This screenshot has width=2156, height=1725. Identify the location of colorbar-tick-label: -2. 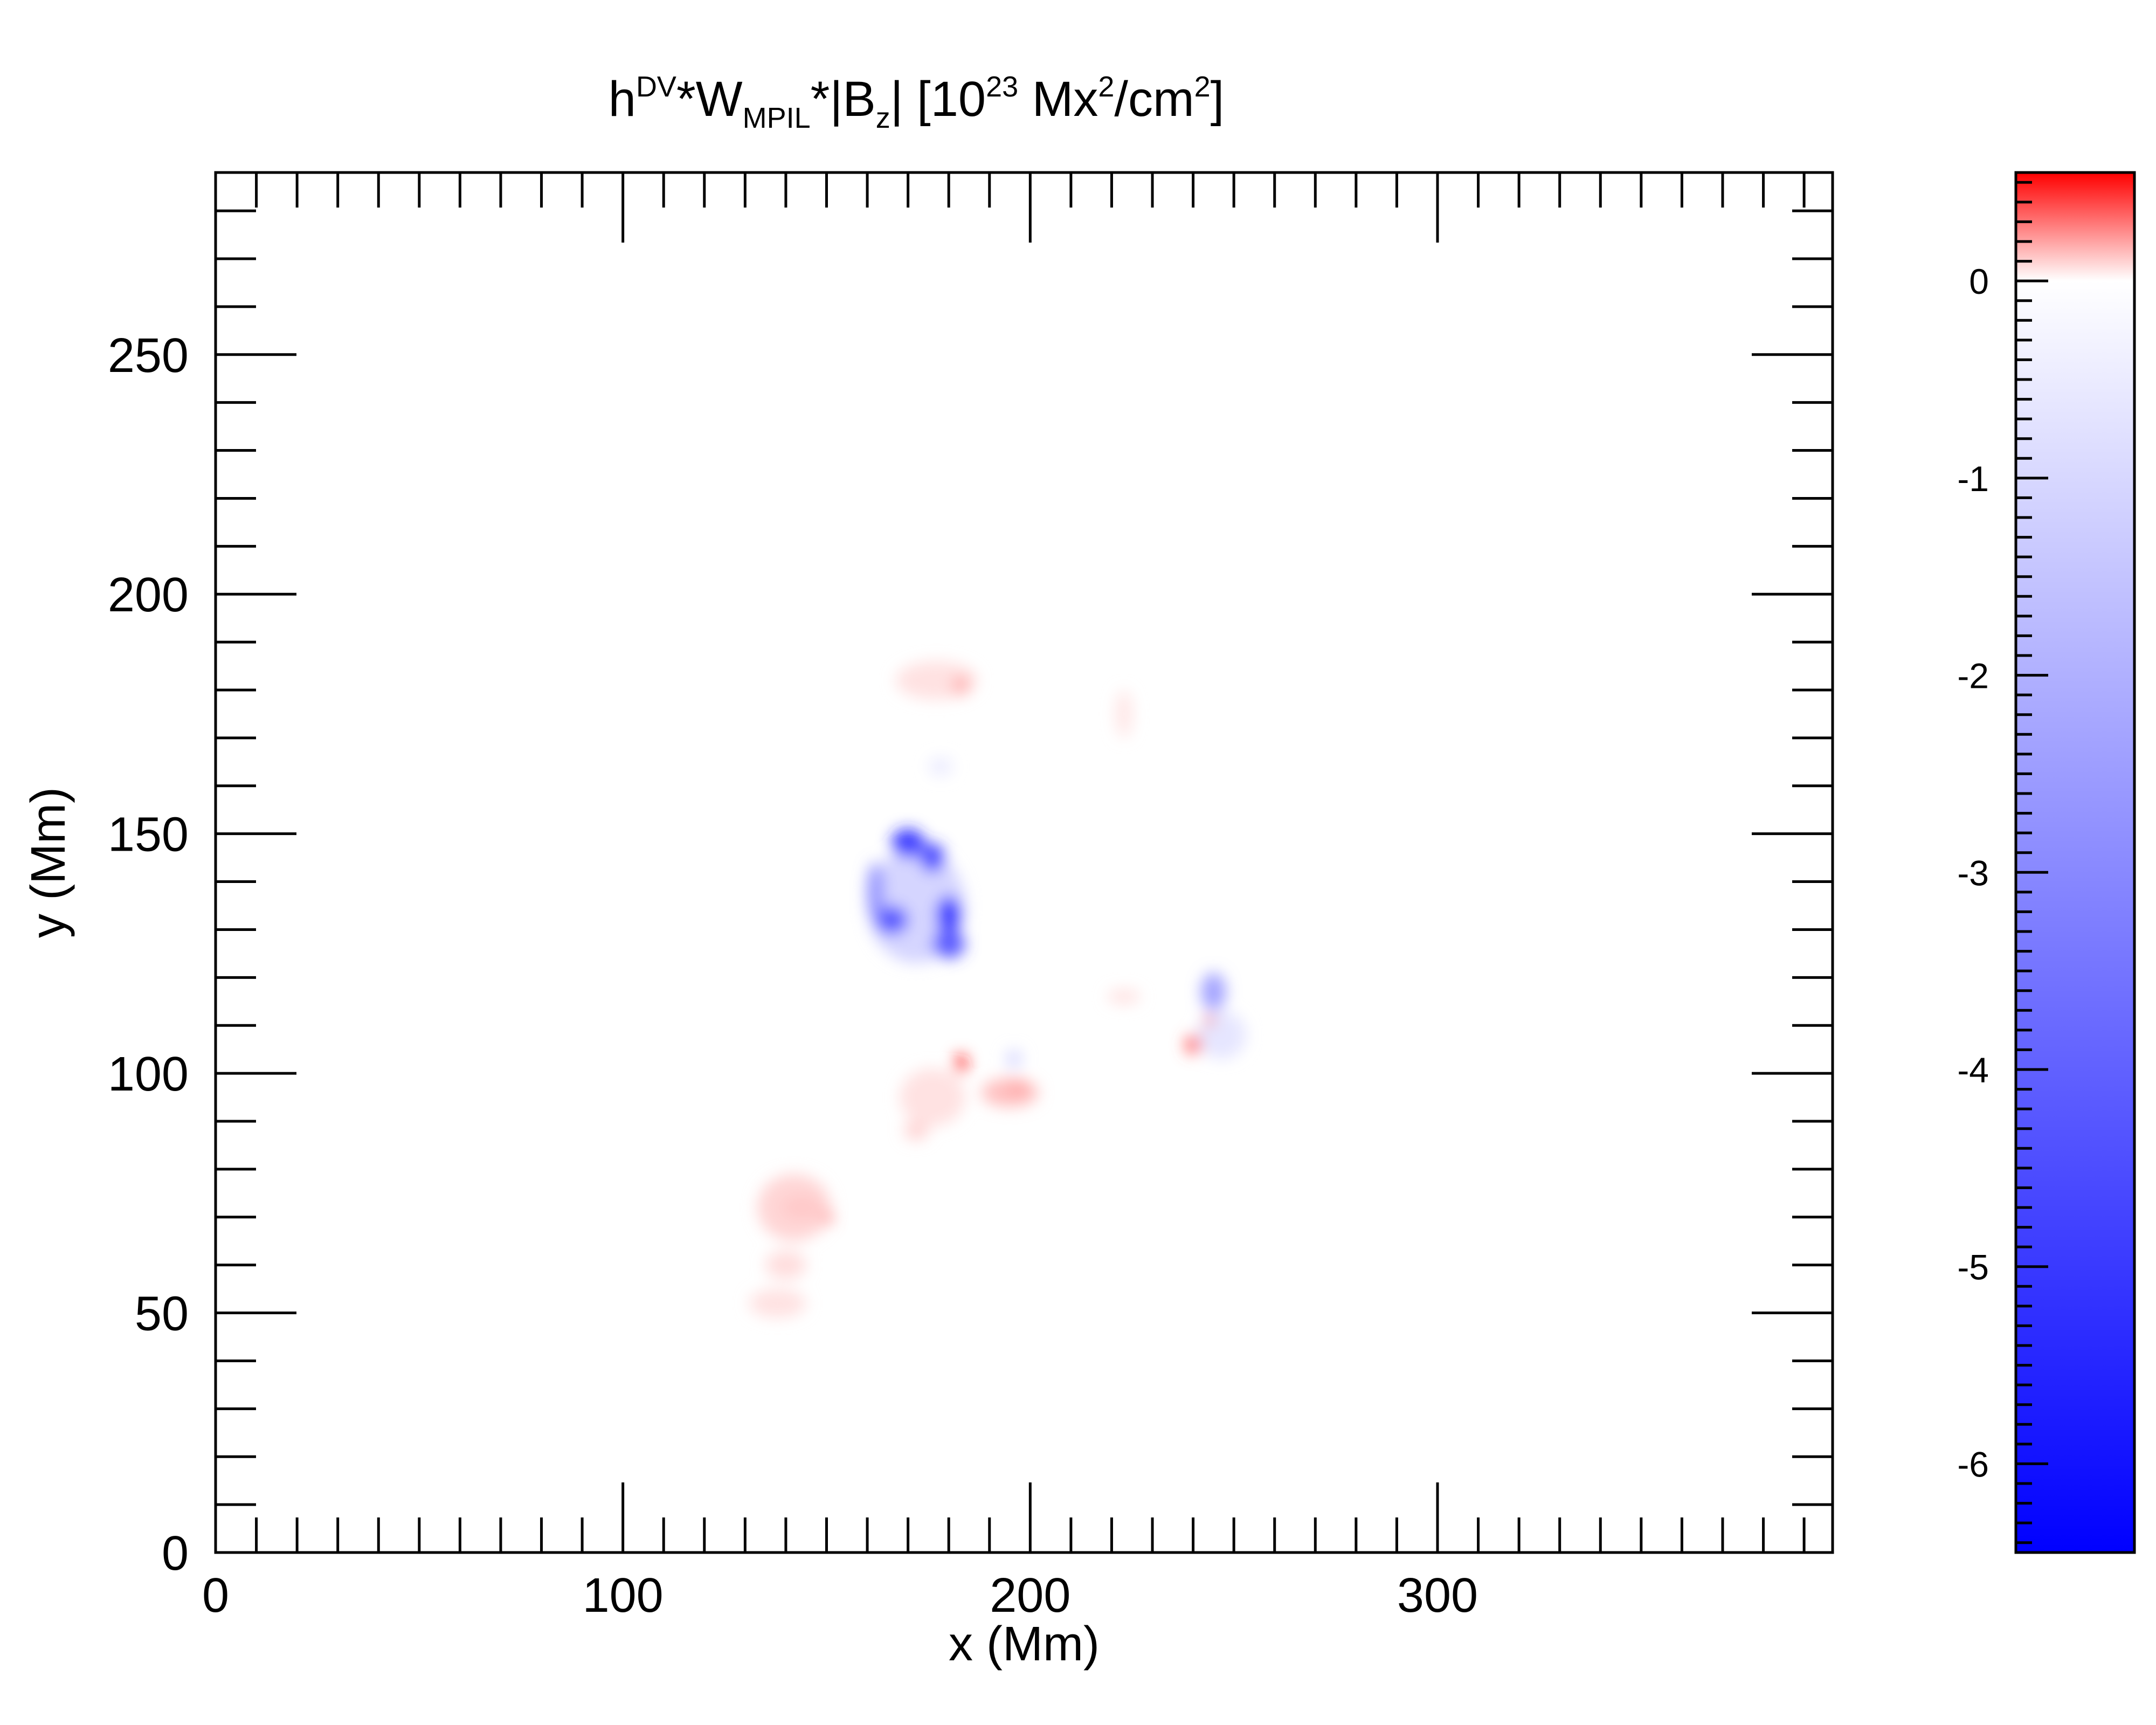
(1973, 676).